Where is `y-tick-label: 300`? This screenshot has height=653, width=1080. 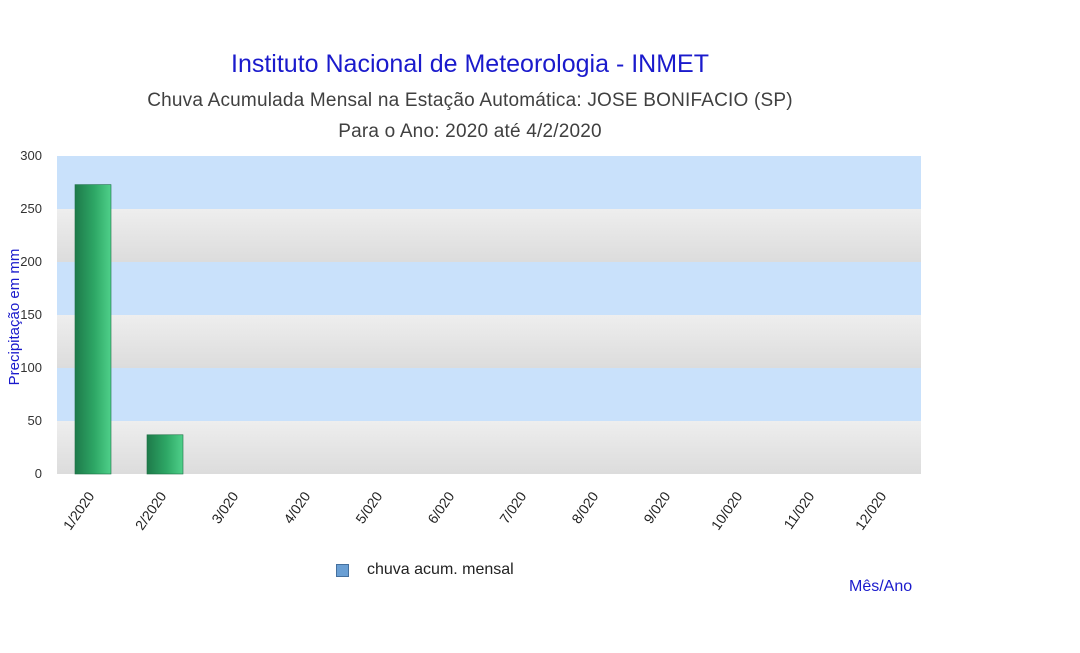 y-tick-label: 300 is located at coordinates (31, 155).